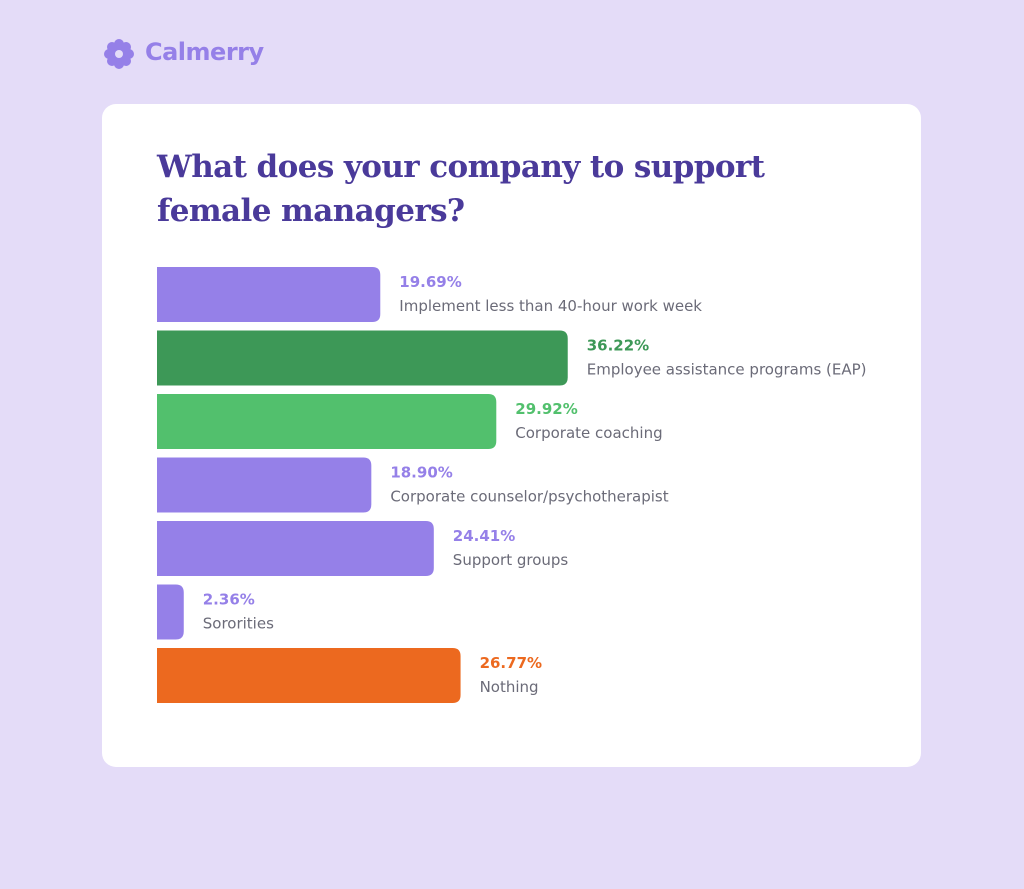 This screenshot has width=1024, height=889. Describe the element at coordinates (119, 54) in the screenshot. I see `logo` at that location.